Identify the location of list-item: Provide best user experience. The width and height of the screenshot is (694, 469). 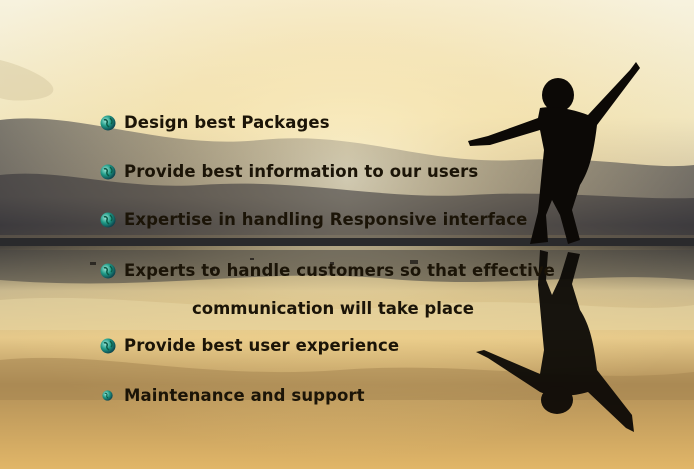
(249, 345).